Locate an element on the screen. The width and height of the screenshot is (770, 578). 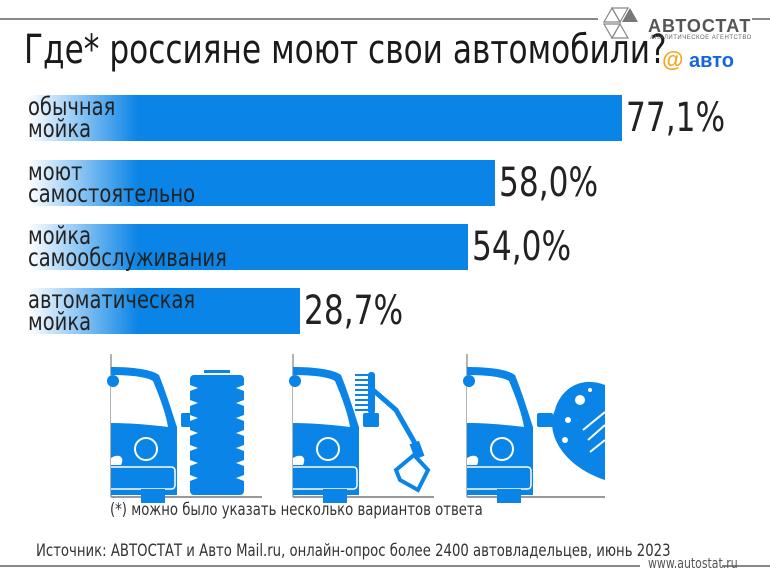
autostat-logo-icon is located at coordinates (620, 23).